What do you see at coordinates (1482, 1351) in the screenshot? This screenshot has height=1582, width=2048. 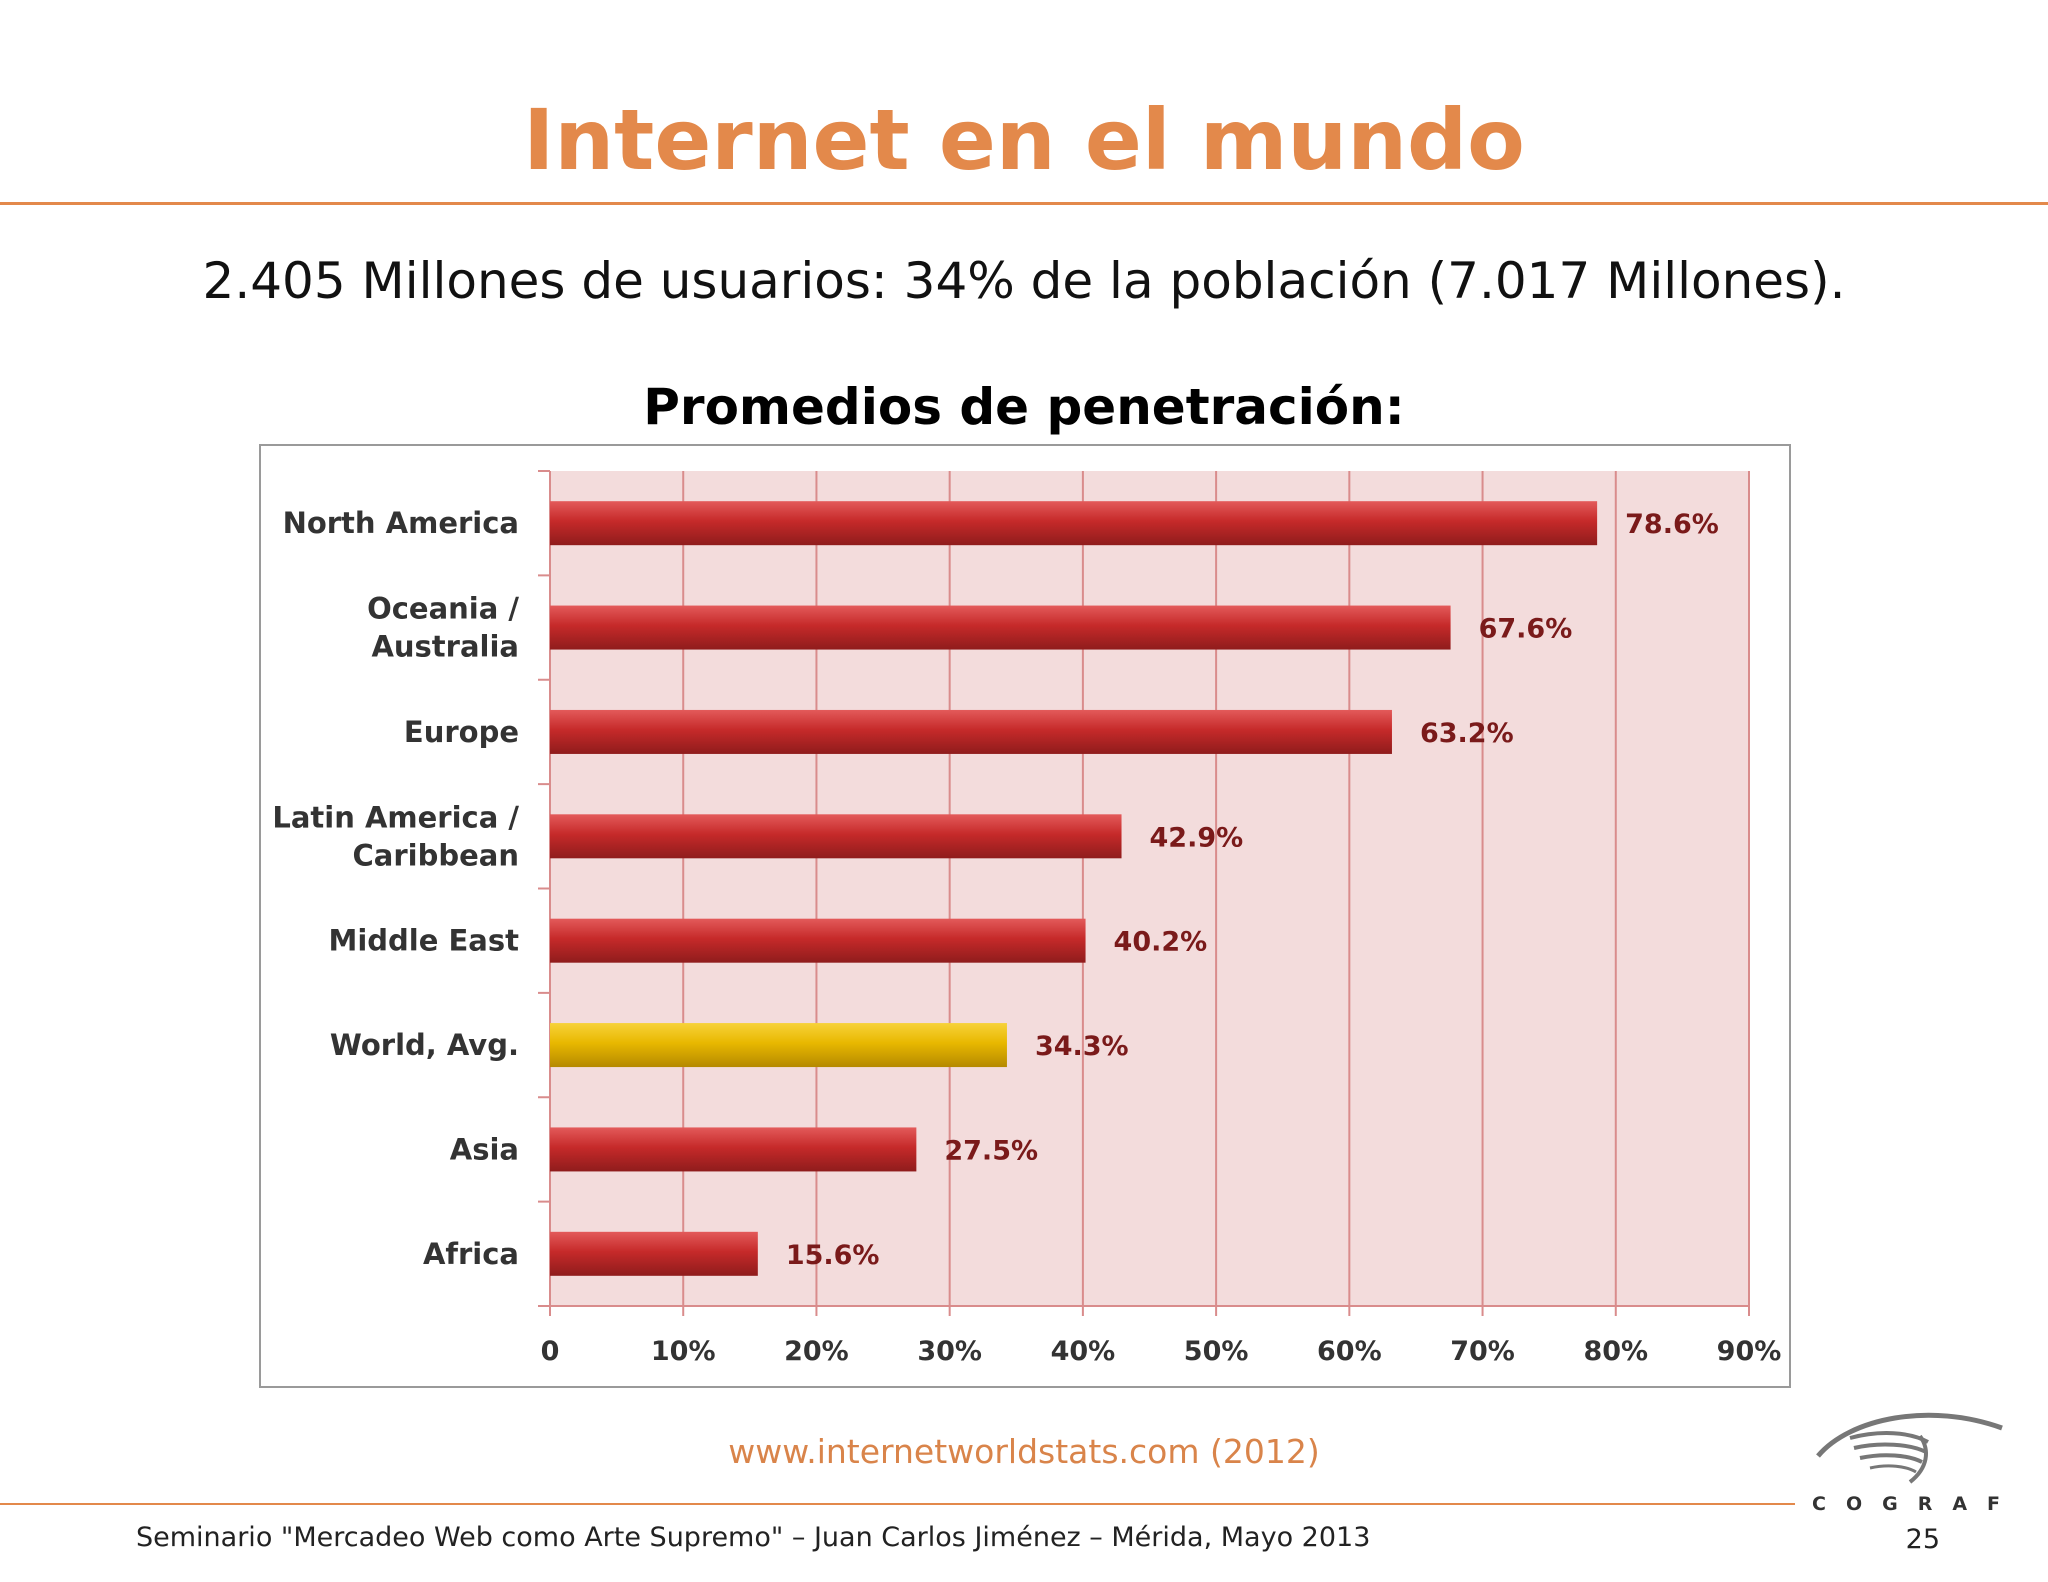 I see `x-tick-label: 70%` at bounding box center [1482, 1351].